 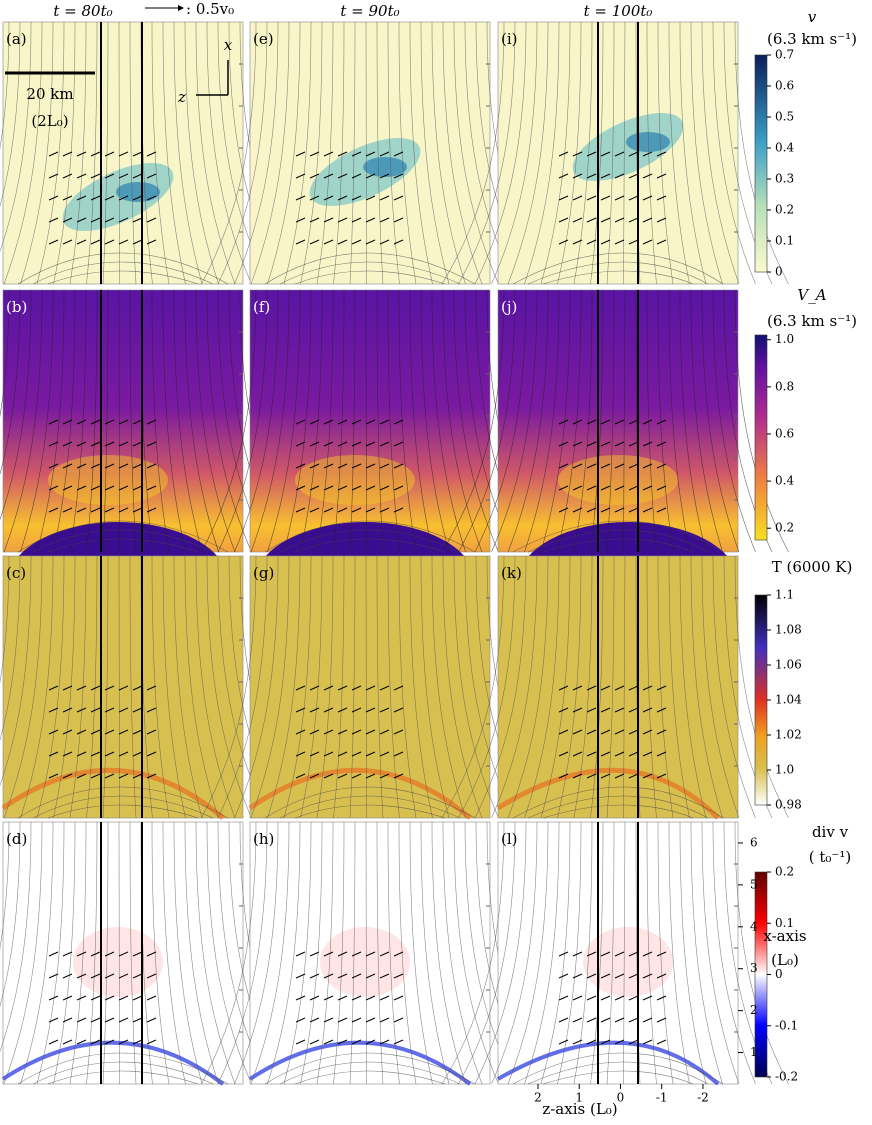 What do you see at coordinates (788, 735) in the screenshot?
I see `colorbar-tick-label: 1.02` at bounding box center [788, 735].